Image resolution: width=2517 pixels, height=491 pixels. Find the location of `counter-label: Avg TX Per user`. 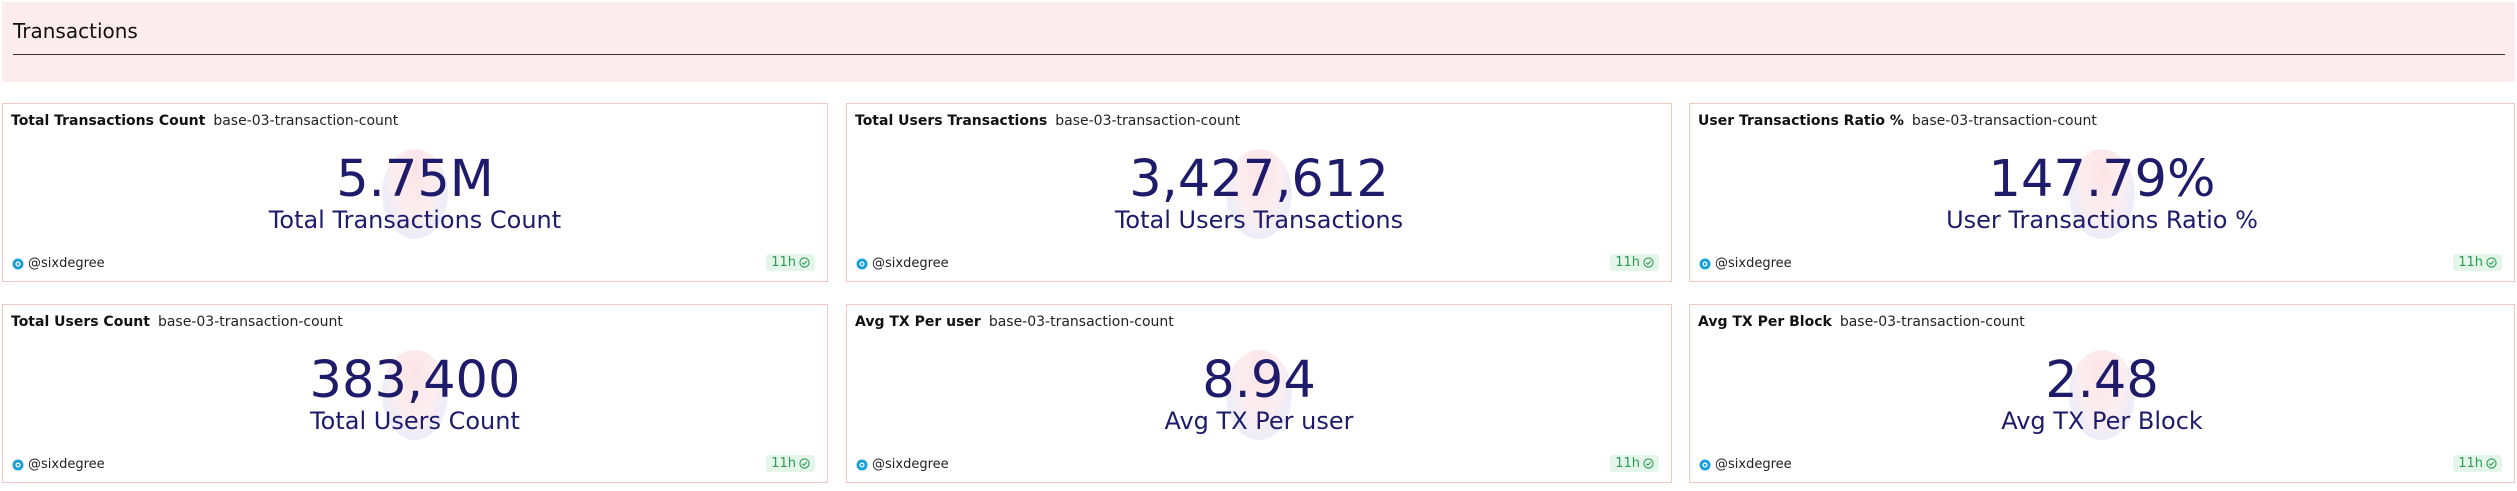

counter-label: Avg TX Per user is located at coordinates (1259, 421).